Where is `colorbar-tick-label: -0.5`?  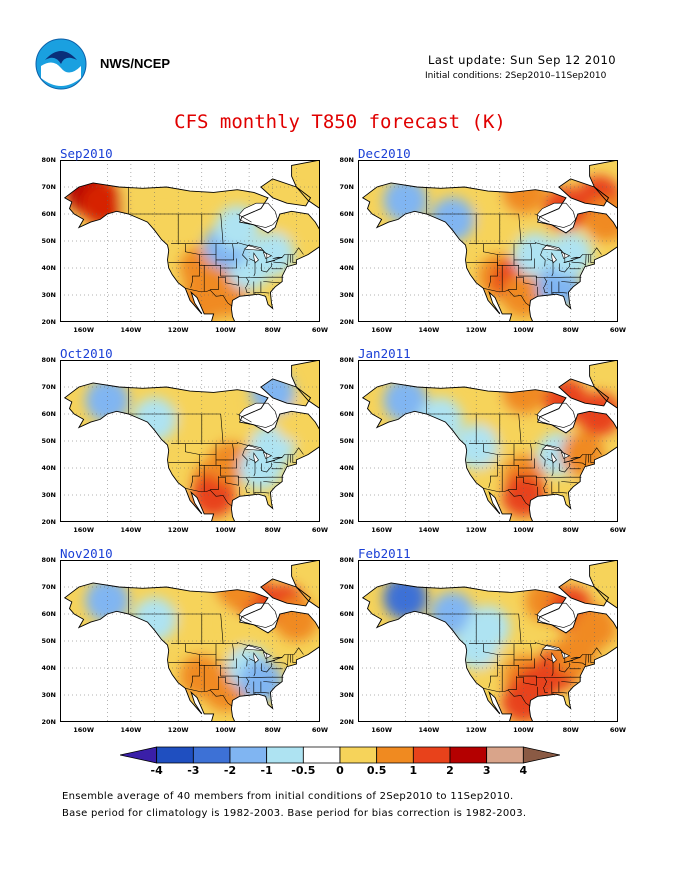
colorbar-tick-label: -0.5 is located at coordinates (303, 770).